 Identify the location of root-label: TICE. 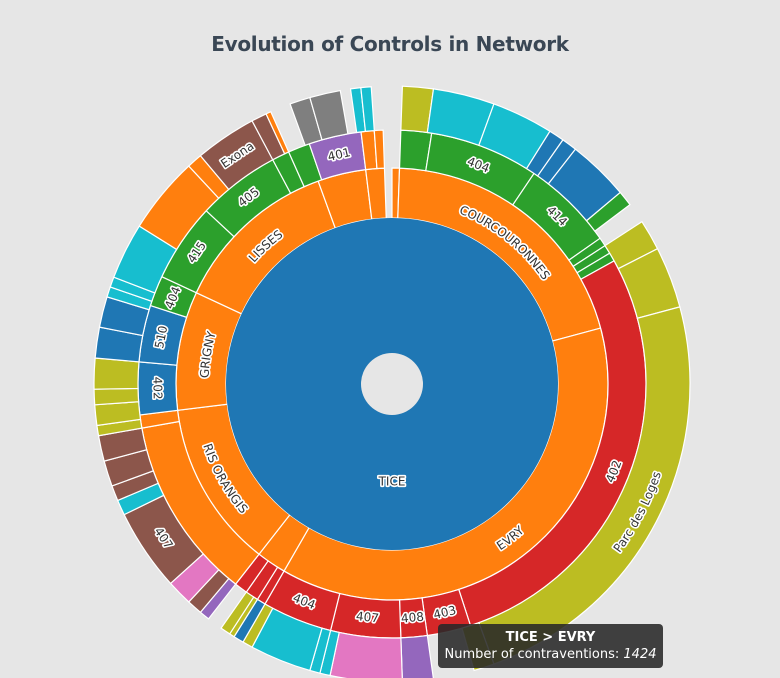
(392, 482).